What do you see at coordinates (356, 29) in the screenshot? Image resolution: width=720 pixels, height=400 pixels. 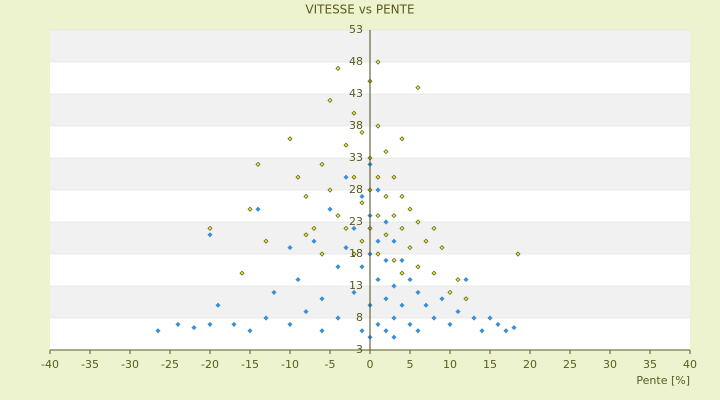 I see `y-tick-label: 53` at bounding box center [356, 29].